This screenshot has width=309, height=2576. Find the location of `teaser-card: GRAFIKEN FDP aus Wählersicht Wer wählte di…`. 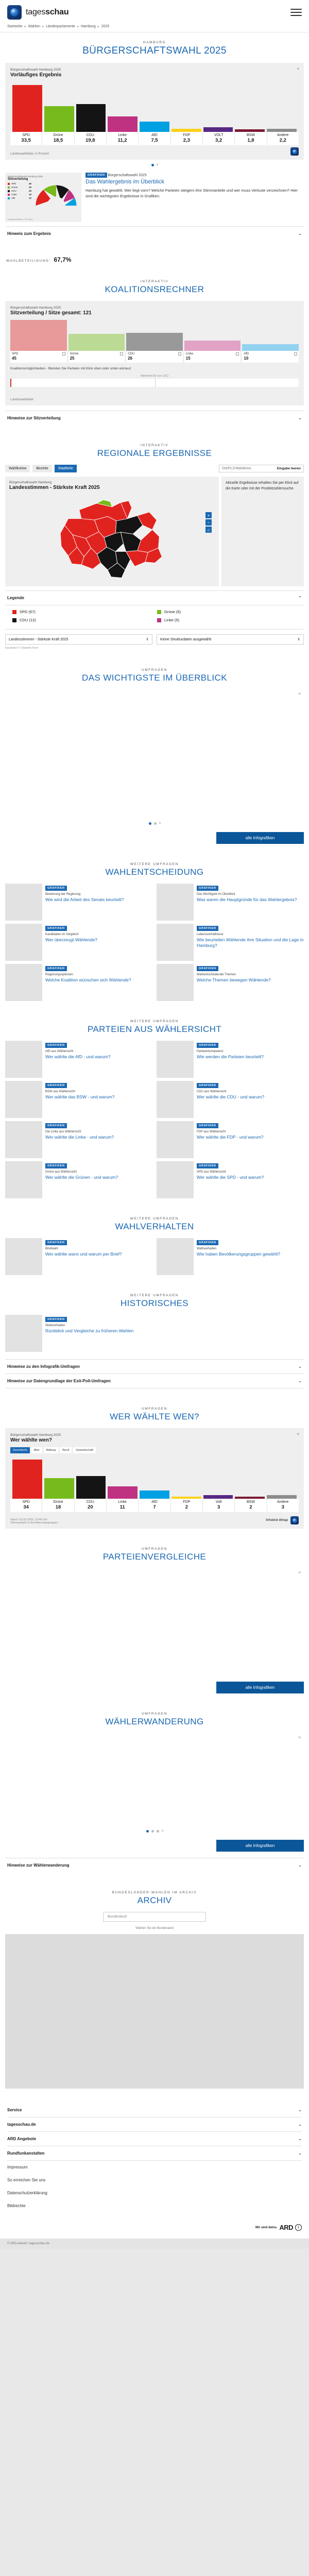

teaser-card: GRAFIKEN FDP aus Wählersicht Wer wählte di… is located at coordinates (230, 1139).